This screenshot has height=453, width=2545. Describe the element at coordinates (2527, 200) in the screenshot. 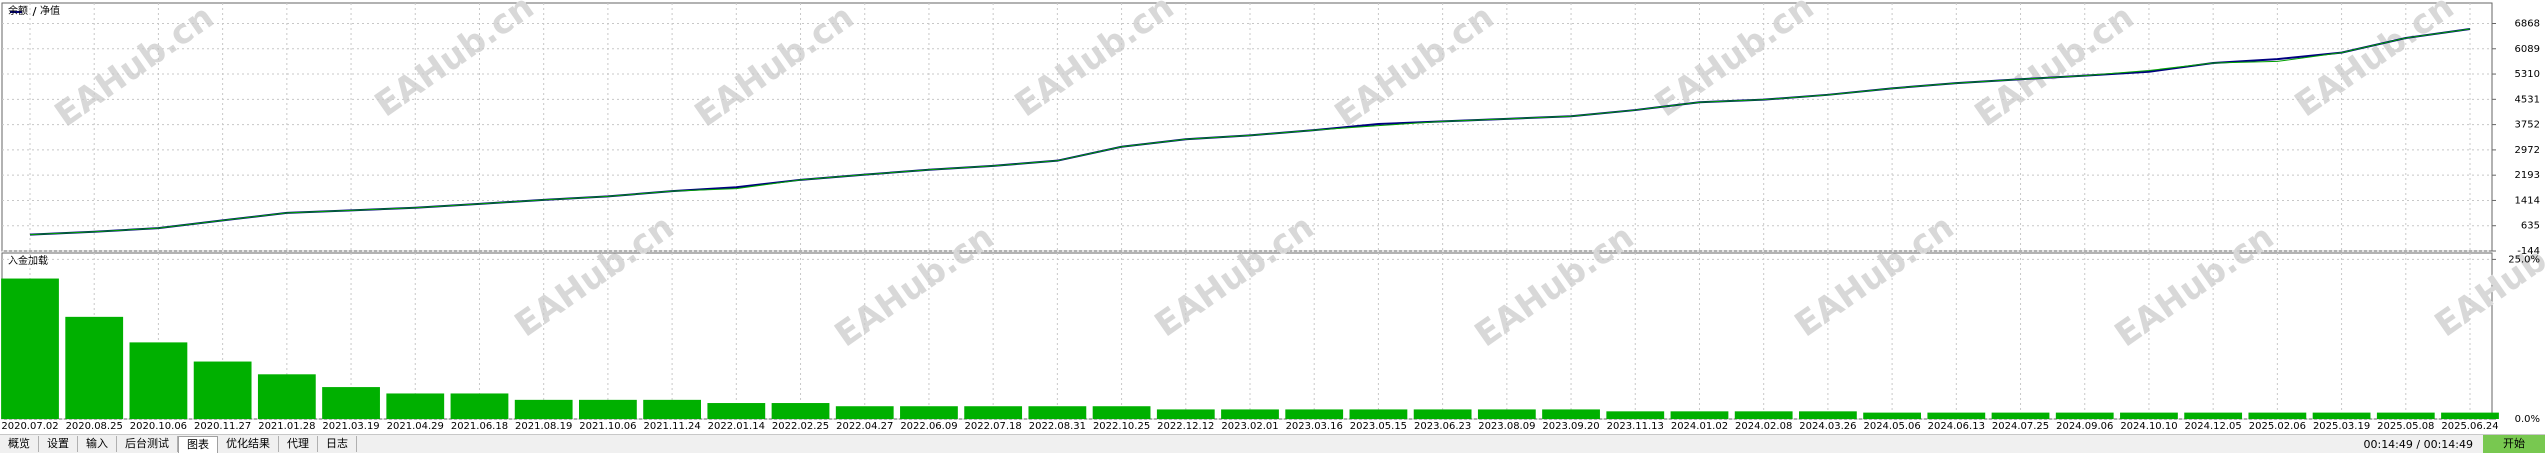

I see `y-tick-label: 1414` at that location.